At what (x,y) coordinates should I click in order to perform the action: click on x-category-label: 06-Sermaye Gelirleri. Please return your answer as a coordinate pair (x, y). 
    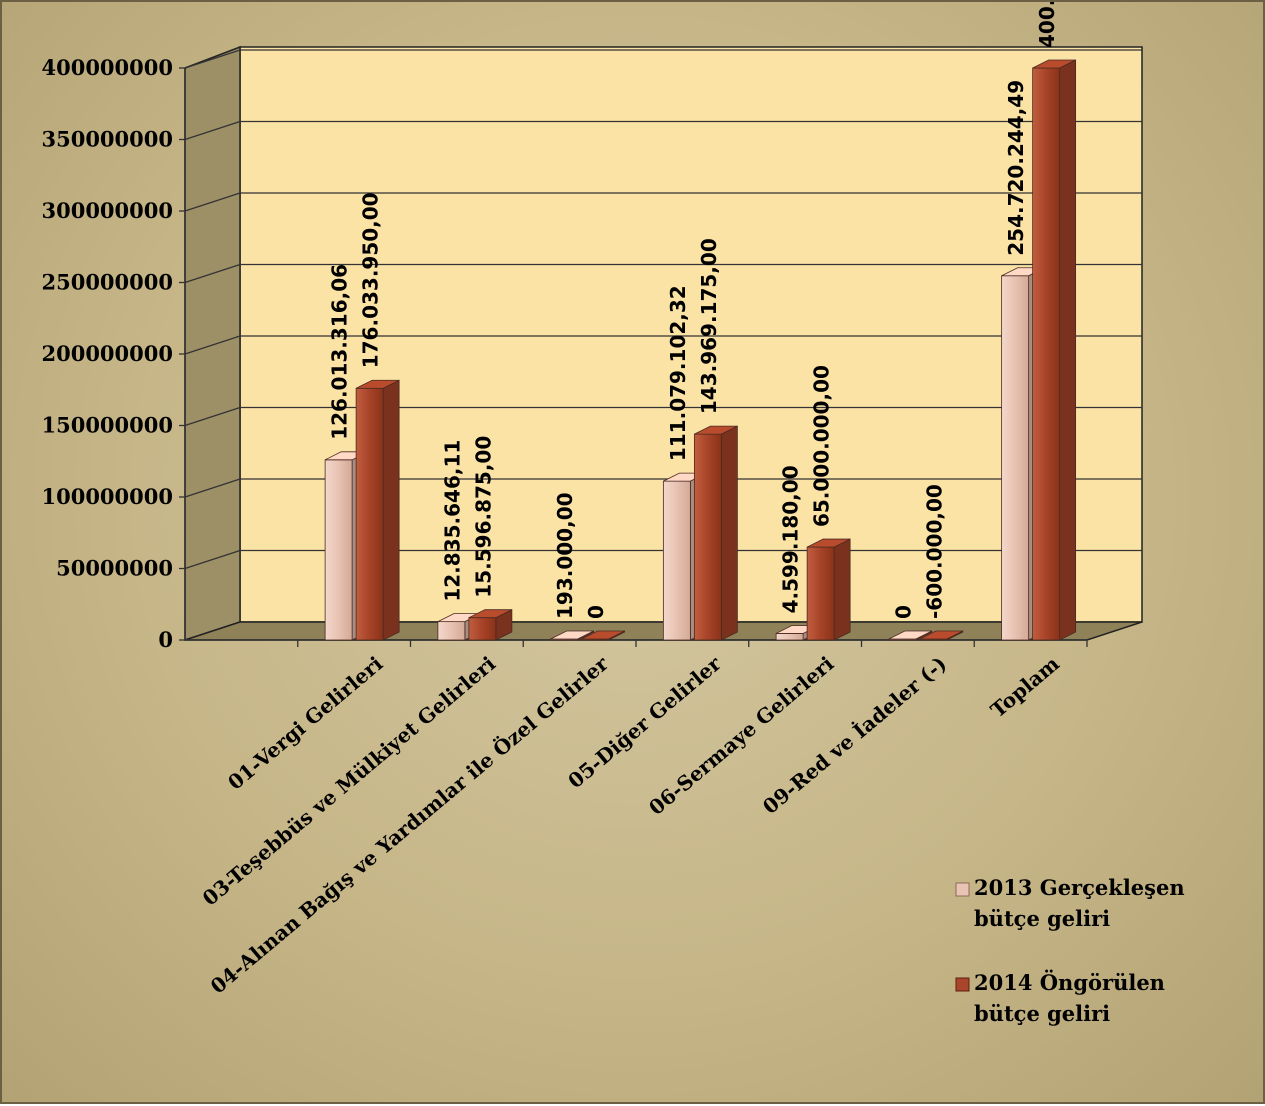
    Looking at the image, I should click on (741, 735).